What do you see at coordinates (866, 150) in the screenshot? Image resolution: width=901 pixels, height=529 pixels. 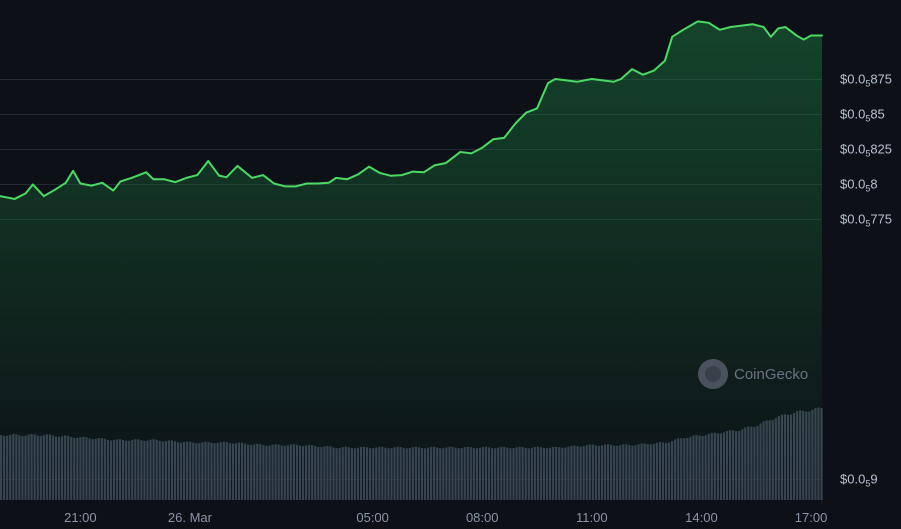 I see `y-tick-label: $0.05825` at bounding box center [866, 150].